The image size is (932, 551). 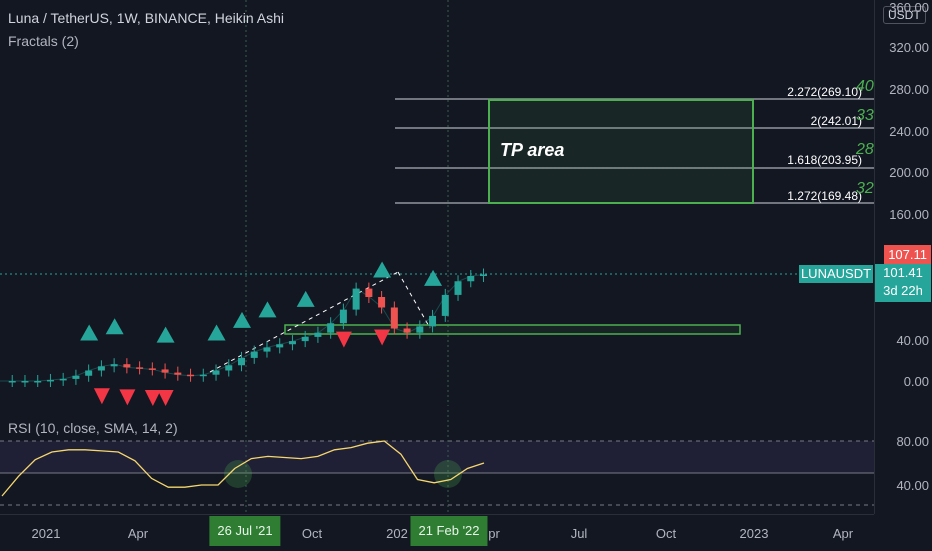 I want to click on high-price-badge: 107.11, so click(x=907, y=254).